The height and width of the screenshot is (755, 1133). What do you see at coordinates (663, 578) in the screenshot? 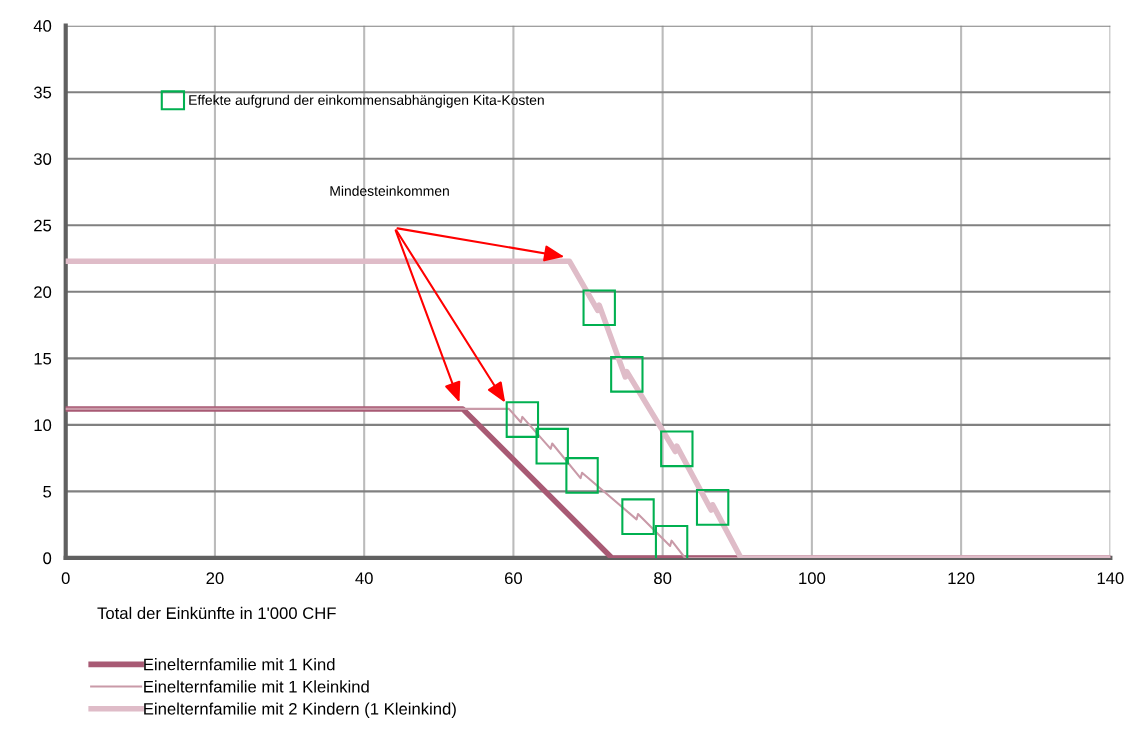
I see `x-tick-label: 80` at bounding box center [663, 578].